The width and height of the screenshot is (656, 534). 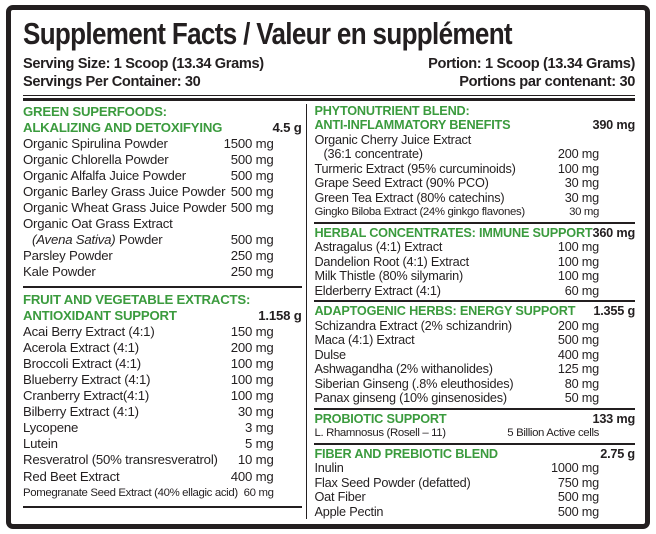 I want to click on ingredient-name: Siberian Ginseng (.8% eleuthosides), so click(x=414, y=383).